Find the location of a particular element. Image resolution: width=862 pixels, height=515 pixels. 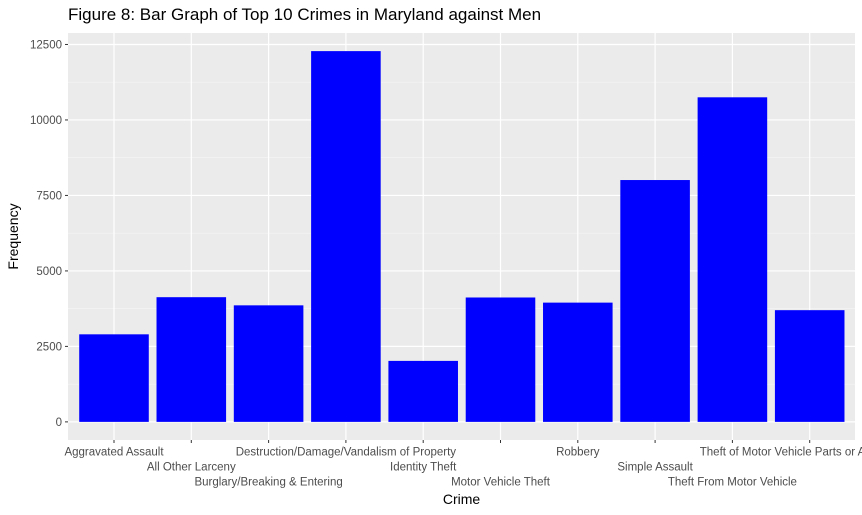

x-axis-title: Crime is located at coordinates (462, 499).